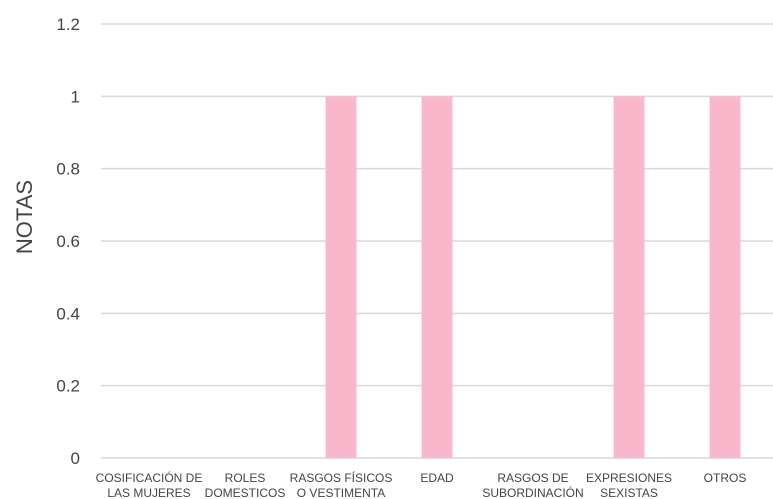 The width and height of the screenshot is (773, 499). I want to click on x-category-label: OTROS, so click(725, 478).